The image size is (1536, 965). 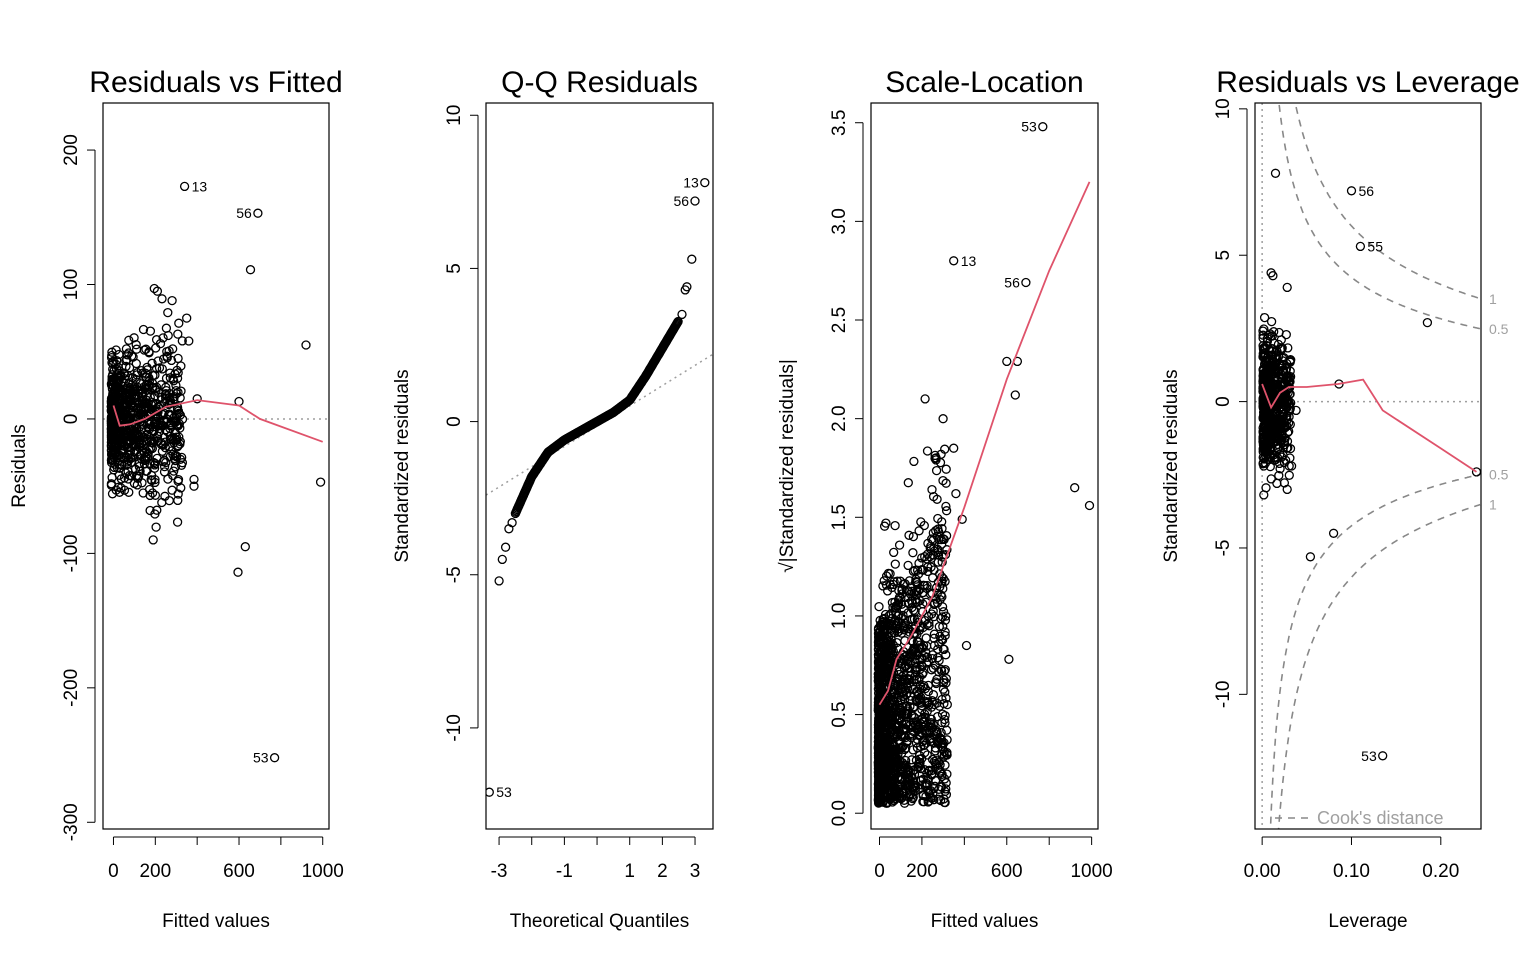 I want to click on y-tick-label: 100, so click(x=71, y=285).